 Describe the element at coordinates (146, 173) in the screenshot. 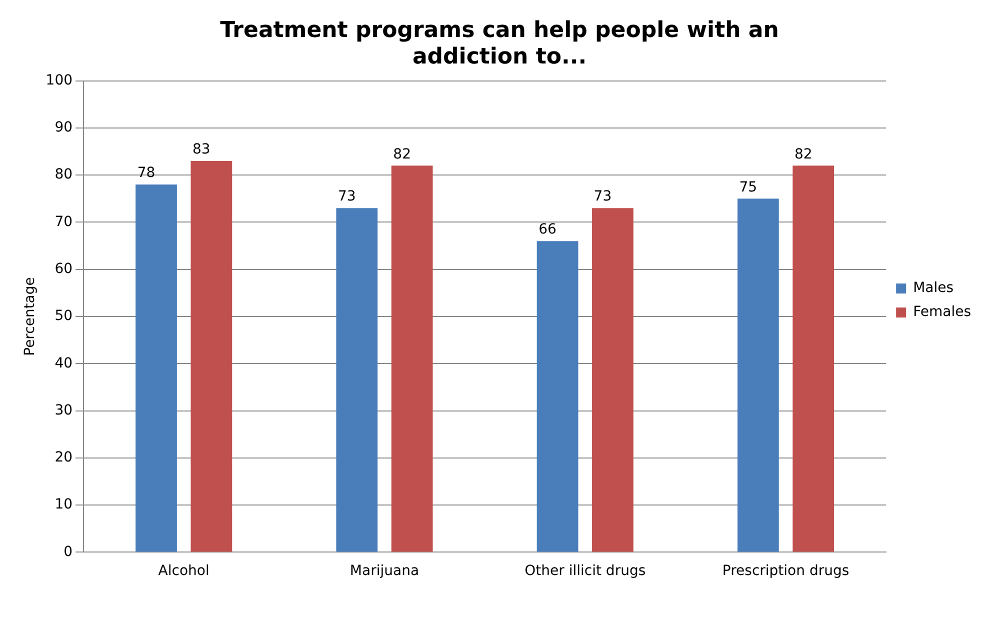

I see `data-label: 78` at that location.